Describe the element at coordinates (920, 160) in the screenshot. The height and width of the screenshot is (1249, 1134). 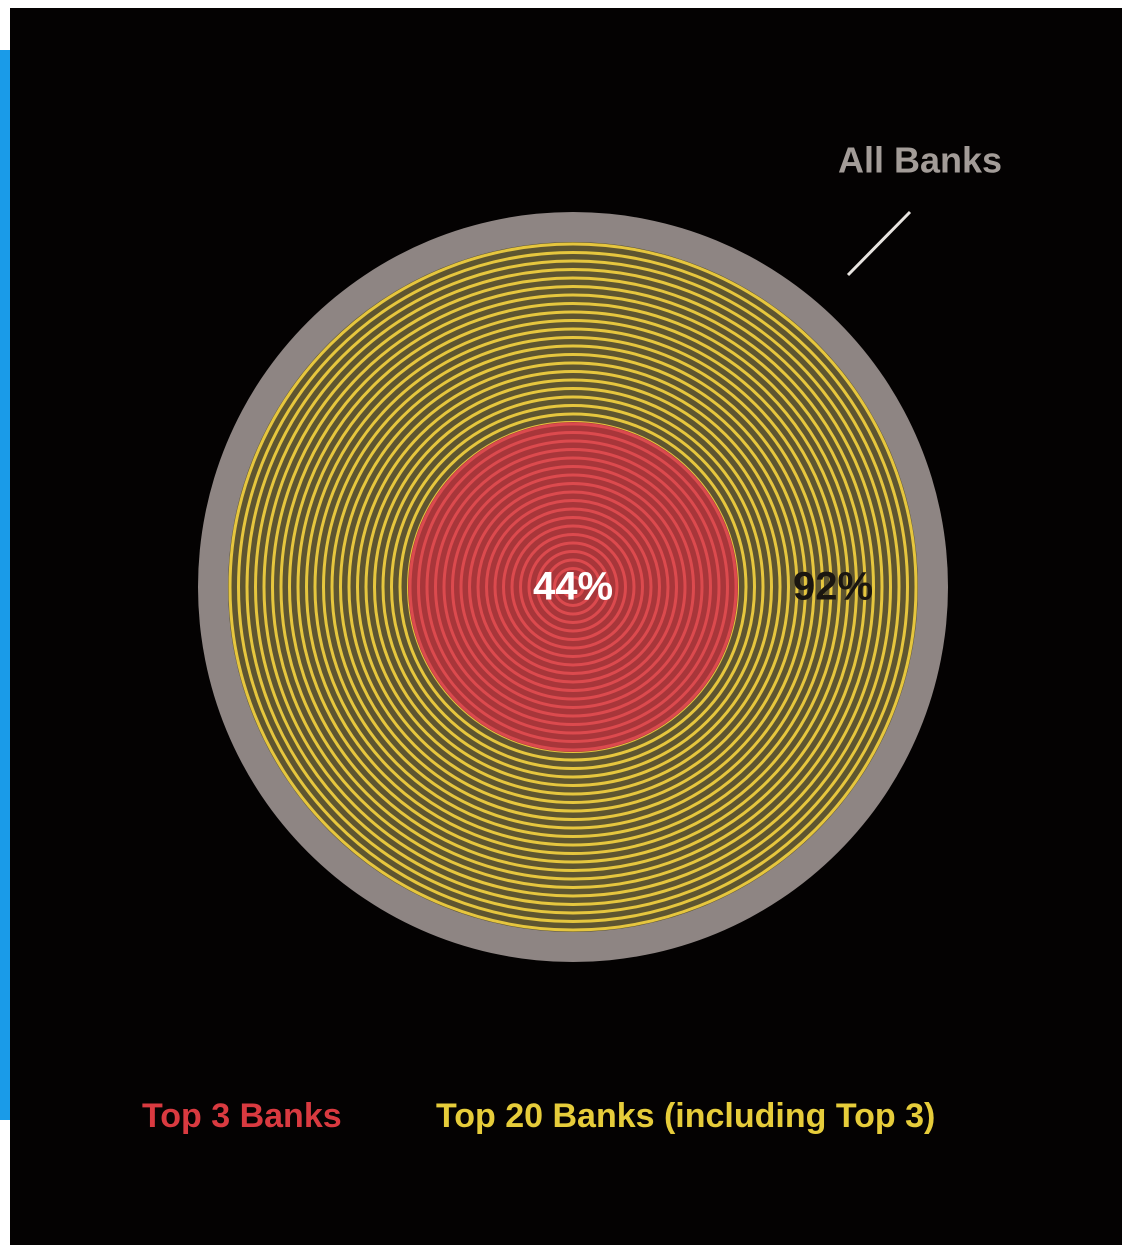
I see `all-banks-label: All Banks` at that location.